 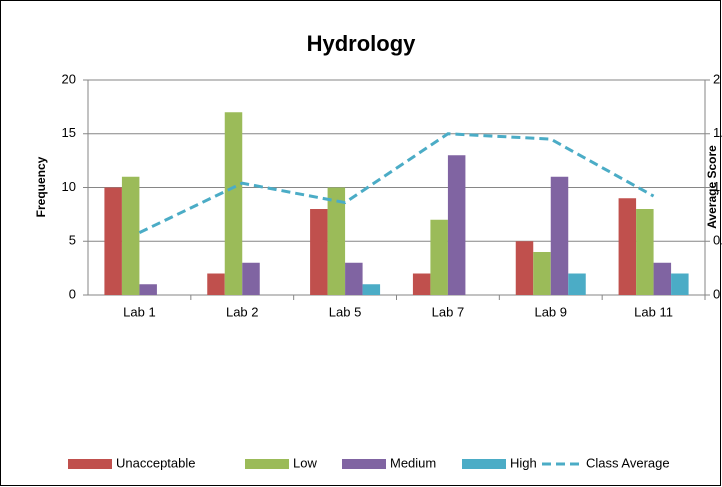 I want to click on legend-label: Medium, so click(x=413, y=462).